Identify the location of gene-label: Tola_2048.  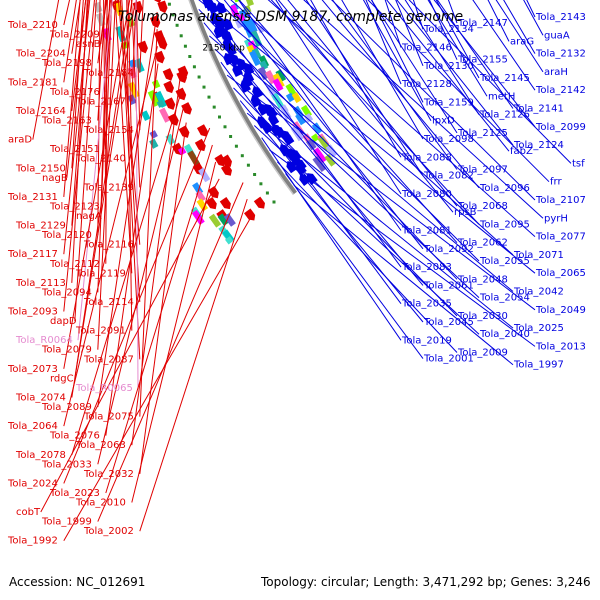
(482, 279).